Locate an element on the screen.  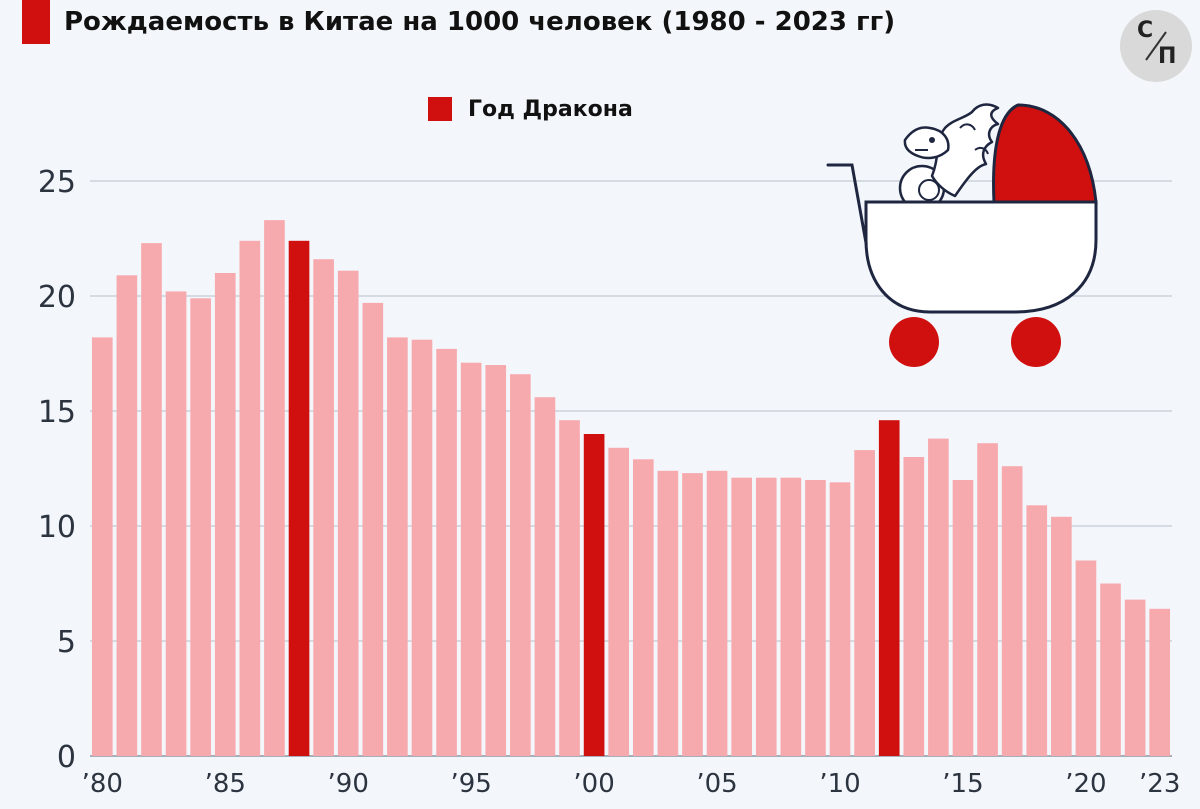
legend-swatch is located at coordinates (440, 109).